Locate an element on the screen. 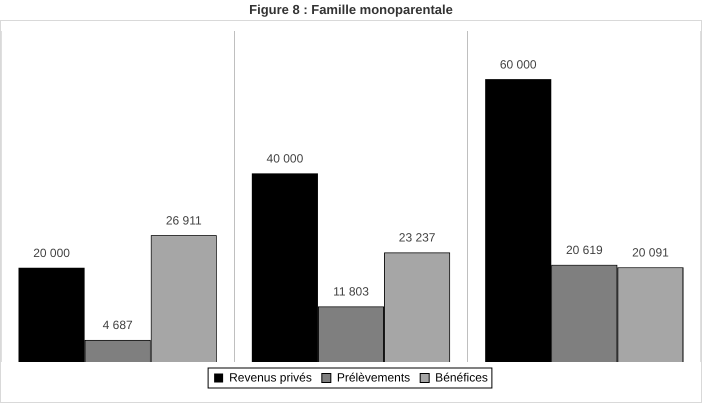  data-label: 4 687 is located at coordinates (118, 325).